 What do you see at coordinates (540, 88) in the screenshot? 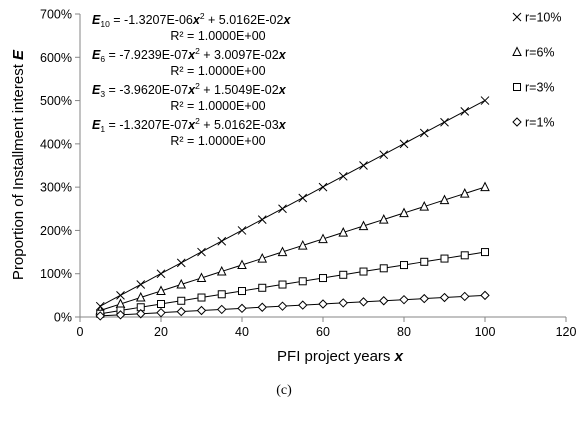
I see `legend-label: r=3%` at bounding box center [540, 88].